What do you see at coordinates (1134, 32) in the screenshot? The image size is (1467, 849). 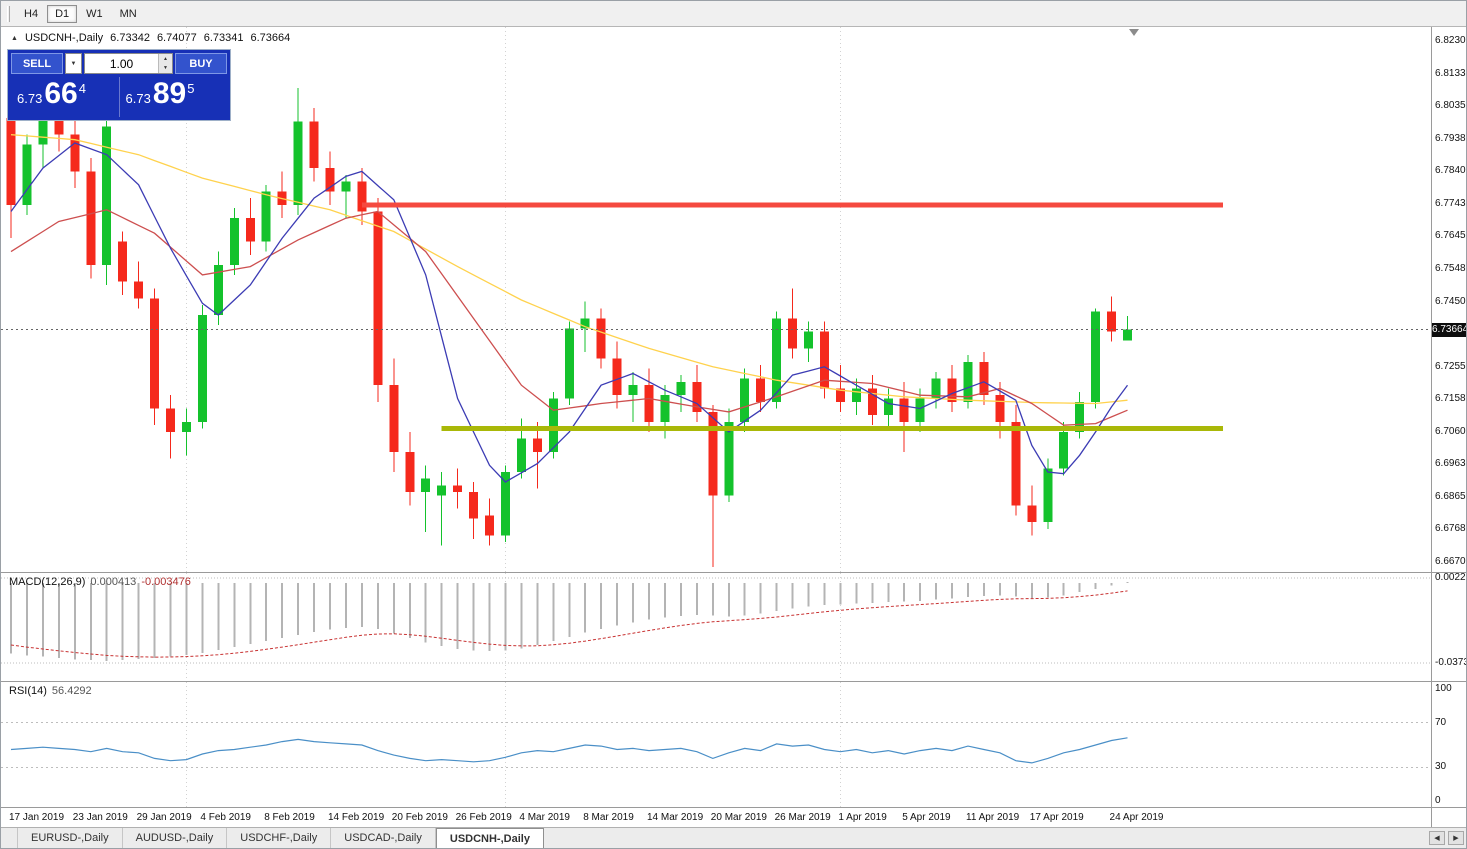 I see `chart-shift-marker-icon` at bounding box center [1134, 32].